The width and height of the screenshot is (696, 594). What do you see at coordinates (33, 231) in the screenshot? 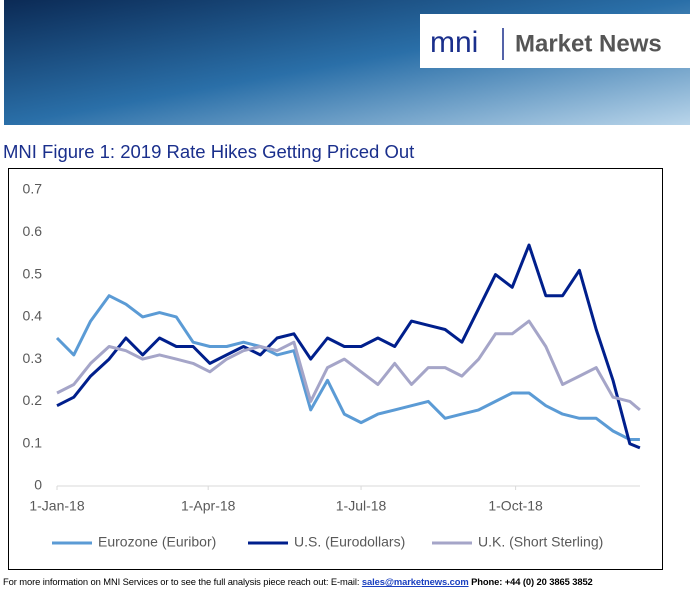
I see `y-tick-label: 0.6` at bounding box center [33, 231].